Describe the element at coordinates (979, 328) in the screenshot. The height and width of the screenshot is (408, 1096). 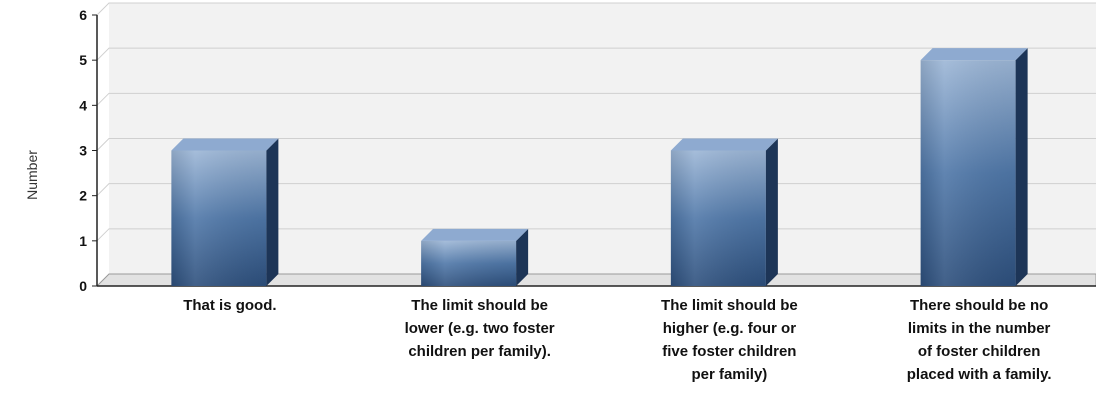
I see `x-tick-label: limits in the number` at that location.